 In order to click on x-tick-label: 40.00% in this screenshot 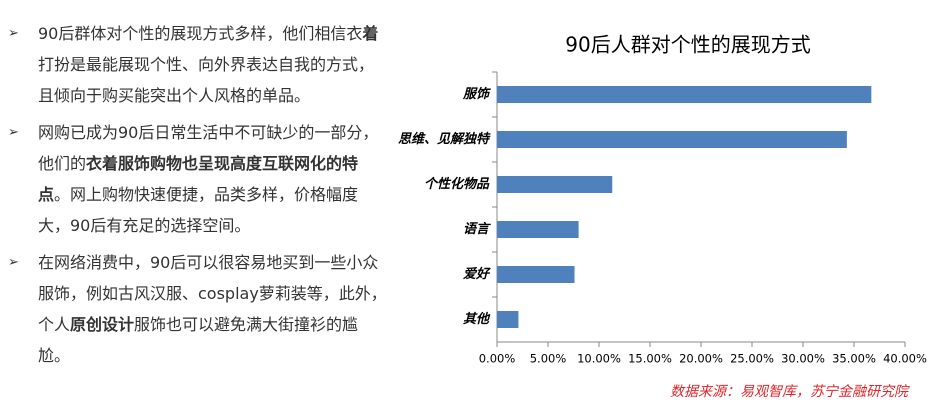, I will do `click(905, 359)`.